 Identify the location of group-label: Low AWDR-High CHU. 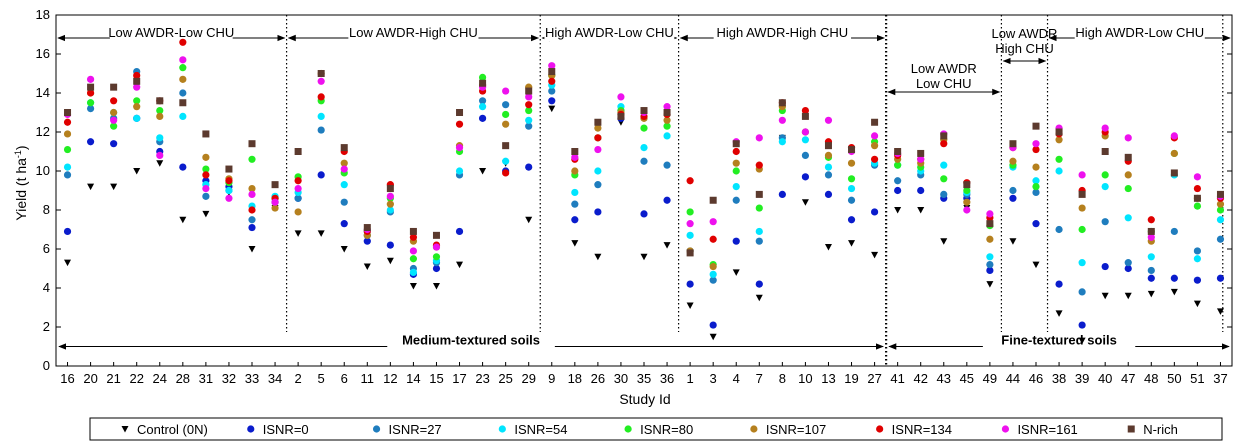
(413, 32).